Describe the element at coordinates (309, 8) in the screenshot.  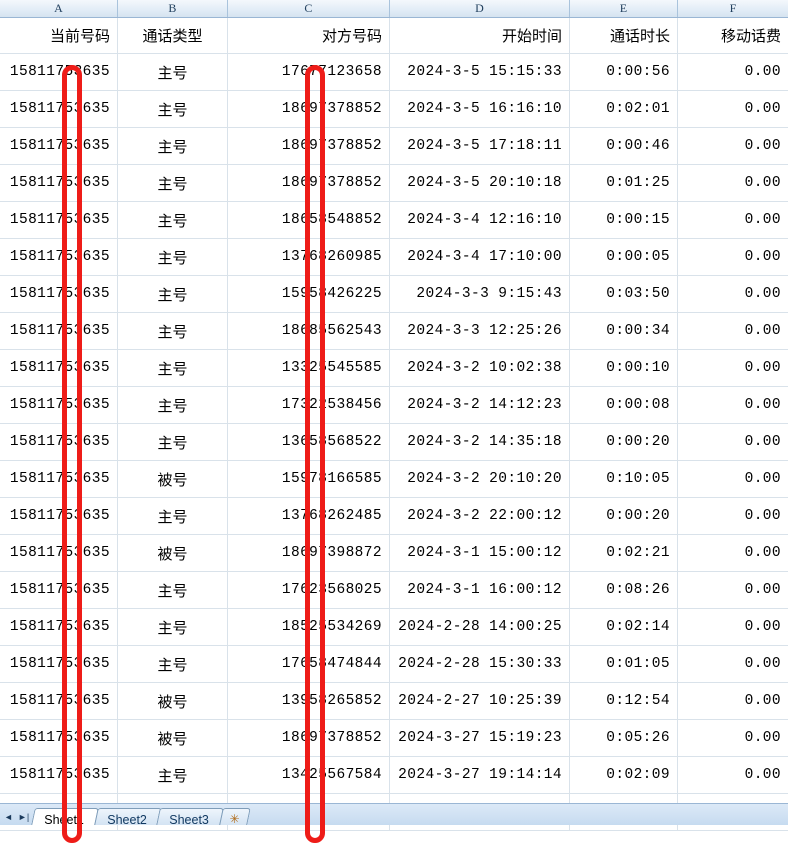
I see `column-header-c: C` at that location.